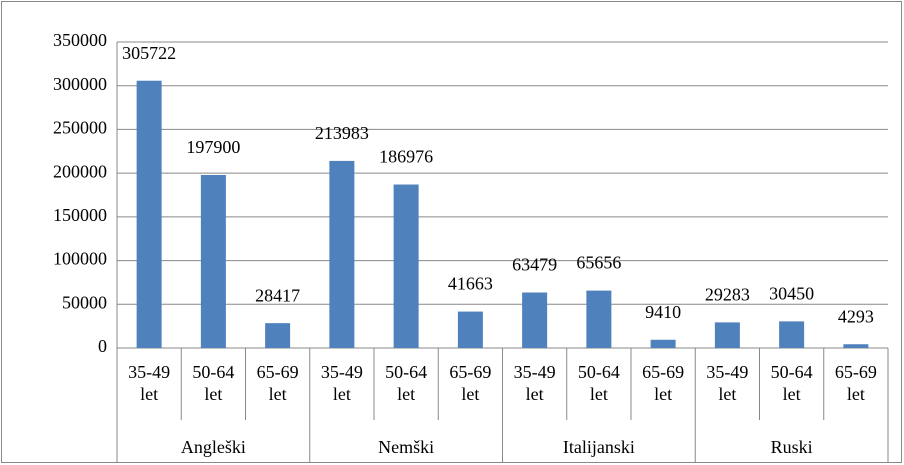 The width and height of the screenshot is (904, 465). What do you see at coordinates (791, 447) in the screenshot?
I see `group-label: Ruski` at bounding box center [791, 447].